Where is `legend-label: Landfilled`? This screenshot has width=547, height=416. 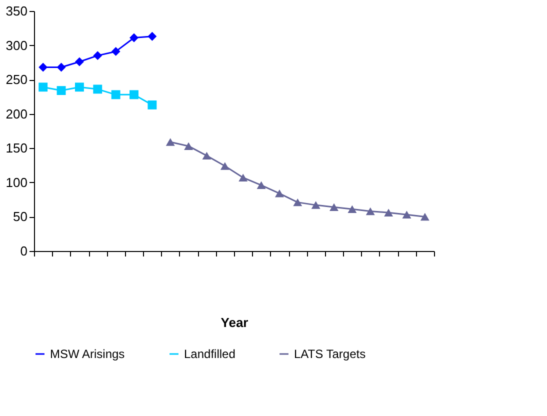 legend-label: Landfilled is located at coordinates (210, 354).